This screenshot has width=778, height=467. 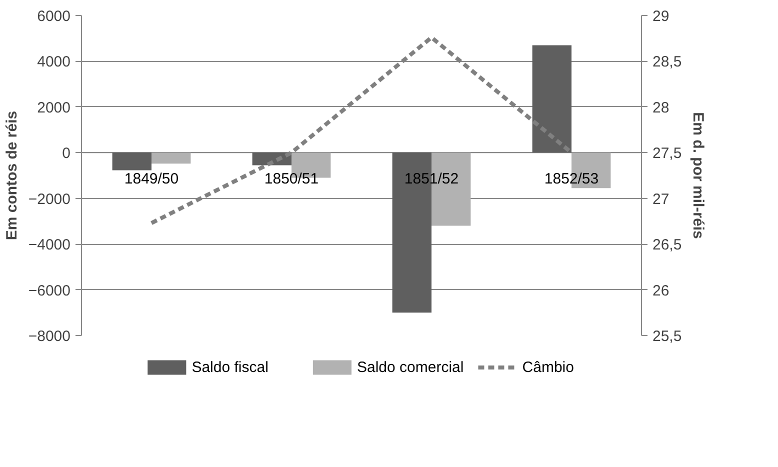 I want to click on y2-axis-title: Em d. por mil-réis, so click(x=698, y=175).